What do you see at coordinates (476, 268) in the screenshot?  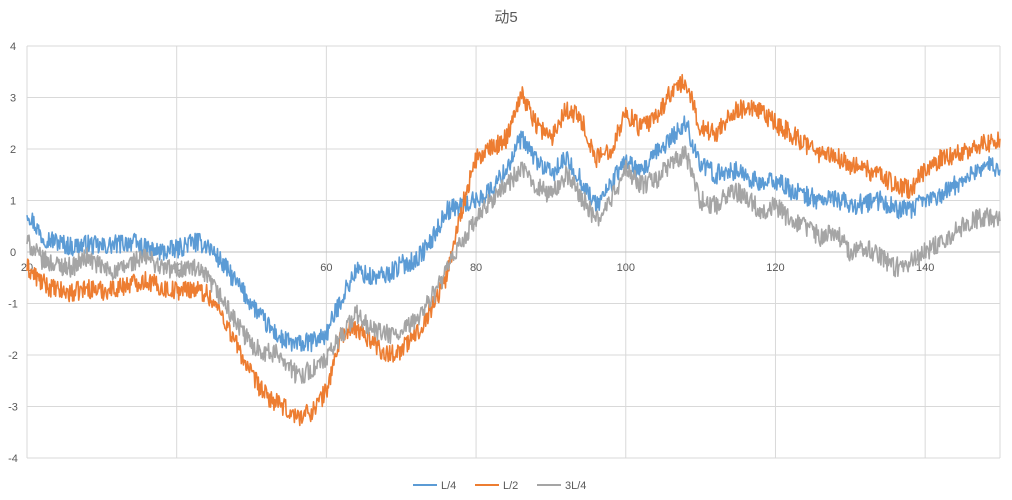 I see `x-tick-label: 80` at bounding box center [476, 268].